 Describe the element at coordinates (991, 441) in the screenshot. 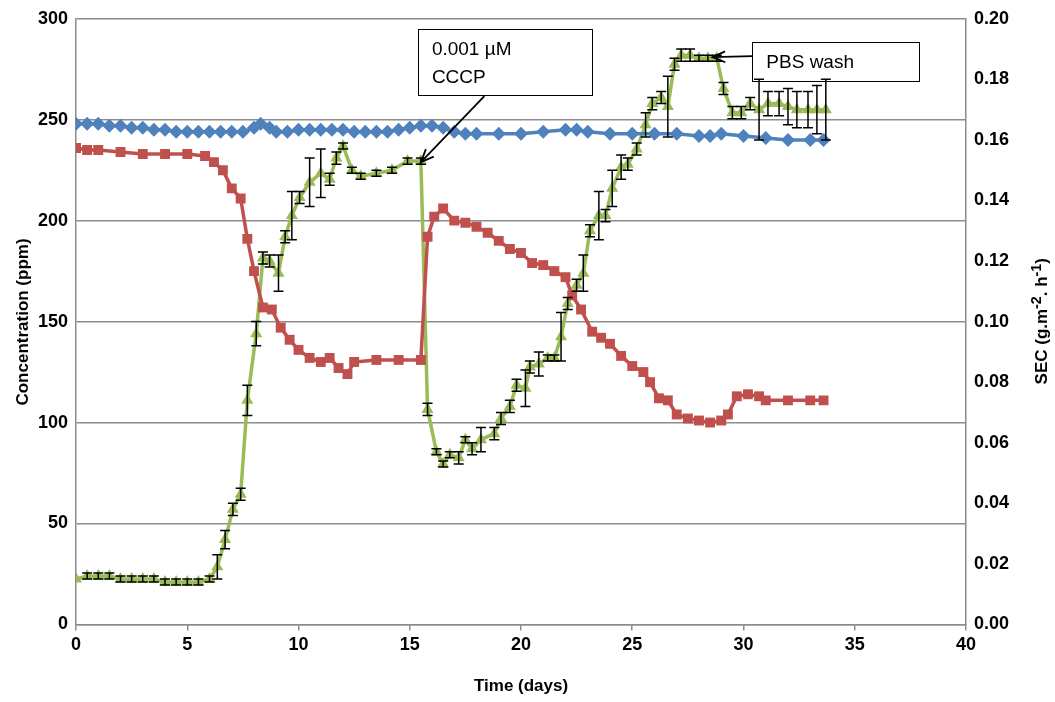

I see `y2-tick-label: 0.06` at that location.